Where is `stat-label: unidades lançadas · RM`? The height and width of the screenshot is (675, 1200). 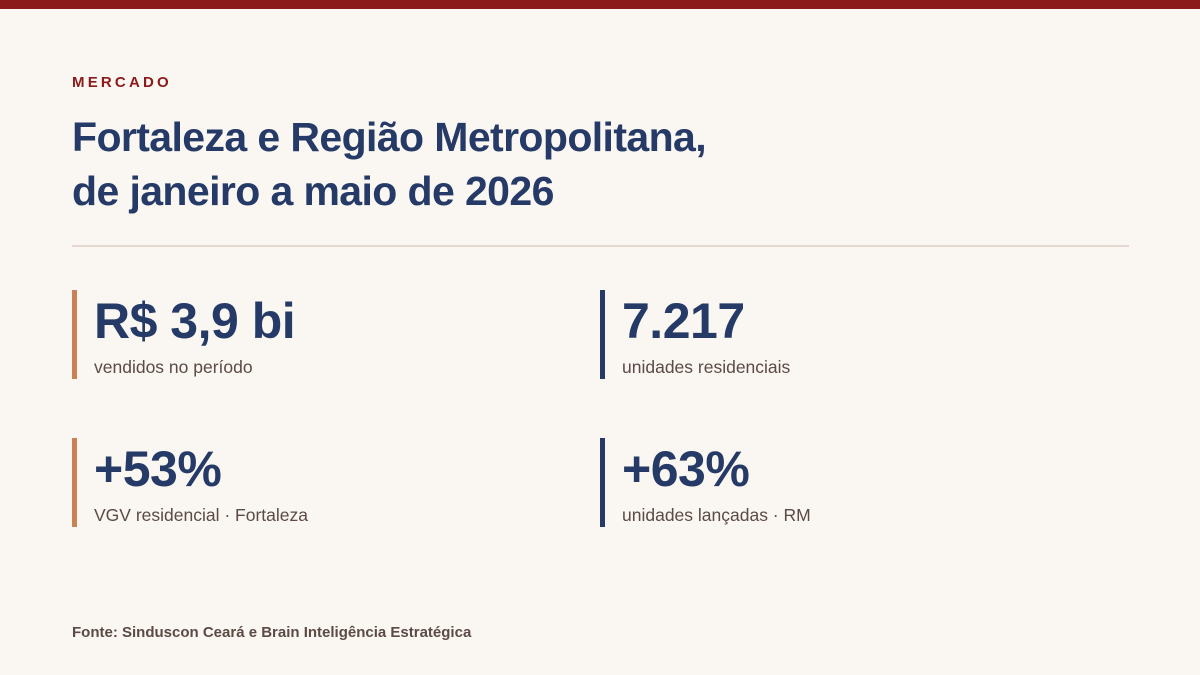 stat-label: unidades lançadas · RM is located at coordinates (716, 515).